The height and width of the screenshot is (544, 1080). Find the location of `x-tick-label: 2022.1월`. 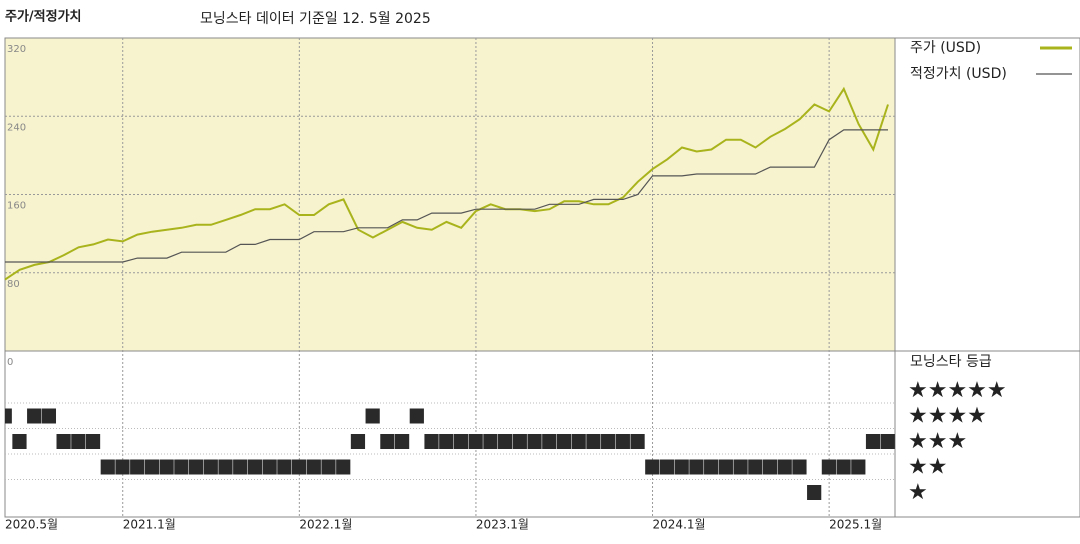

x-tick-label: 2022.1월 is located at coordinates (325, 525).